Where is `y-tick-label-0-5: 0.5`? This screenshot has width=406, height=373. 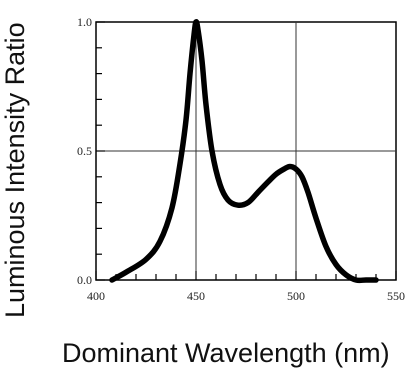
y-tick-label-0-5: 0.5 is located at coordinates (84, 151).